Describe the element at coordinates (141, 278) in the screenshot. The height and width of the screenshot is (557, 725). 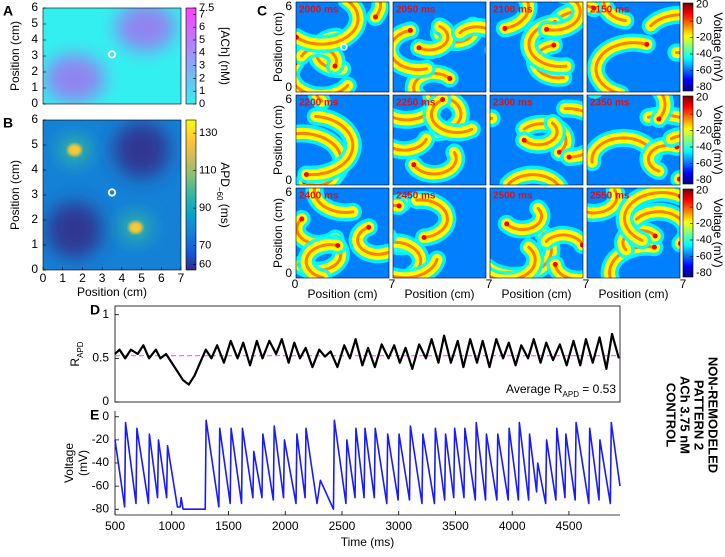
I see `x-tick-label: 5` at that location.